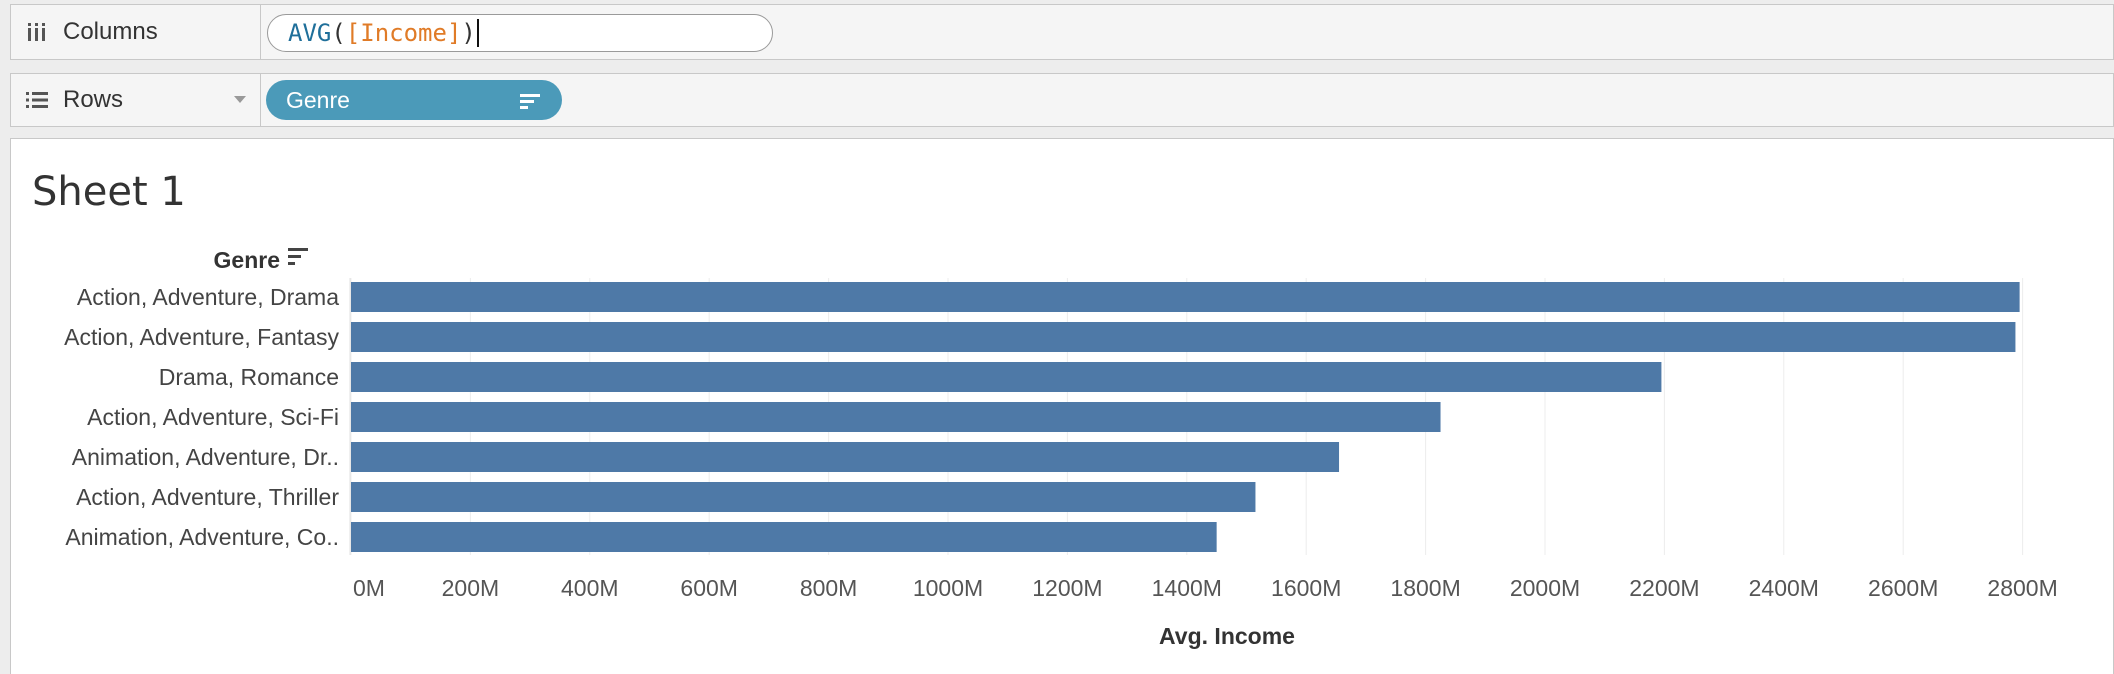 This screenshot has height=674, width=2114. I want to click on columns-icon, so click(37, 32).